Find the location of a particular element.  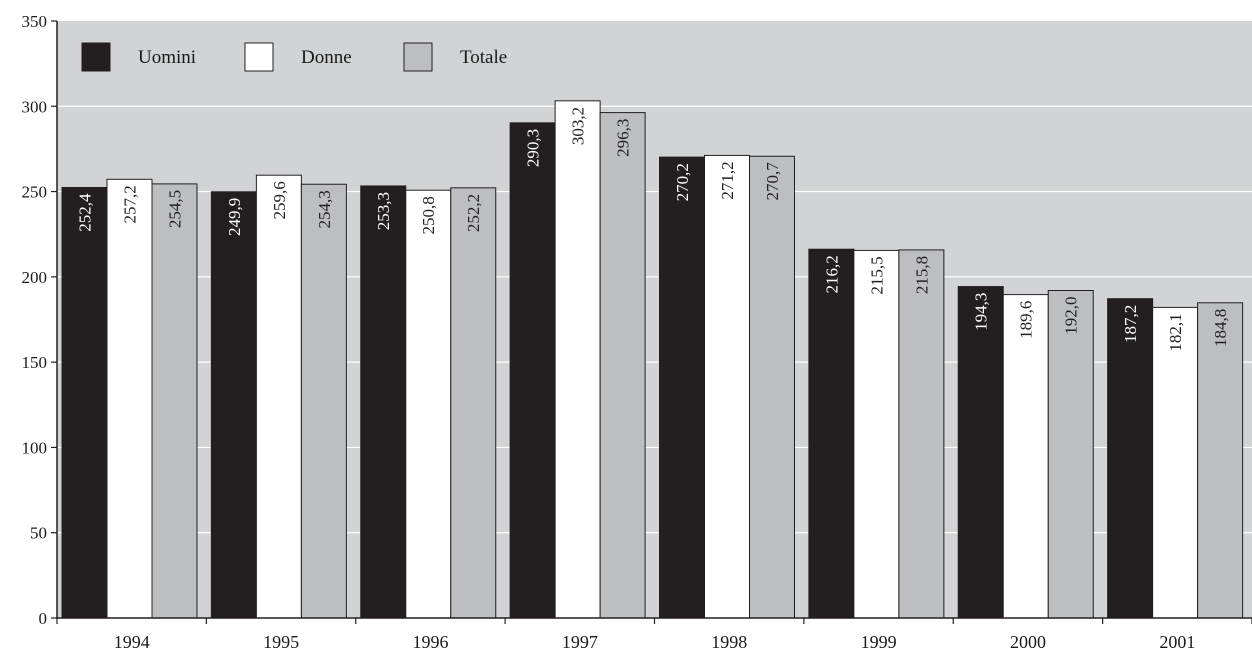

bar-totale-1997 is located at coordinates (622, 365).